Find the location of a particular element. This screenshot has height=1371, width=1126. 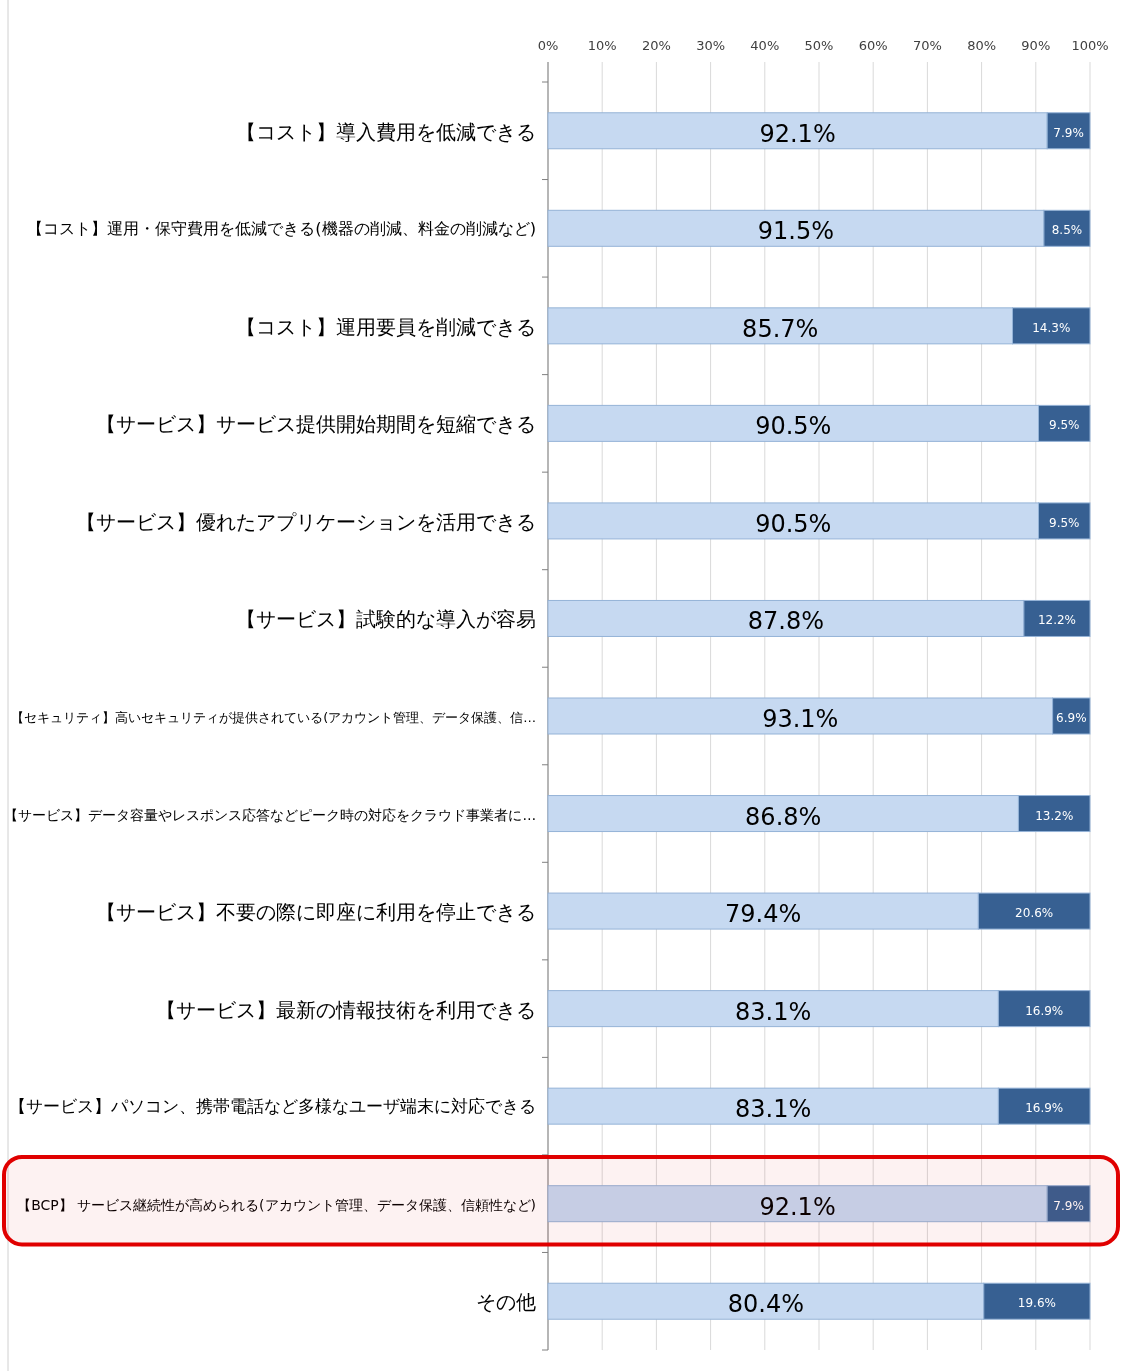

data-label: 19.6% is located at coordinates (1036, 1303).